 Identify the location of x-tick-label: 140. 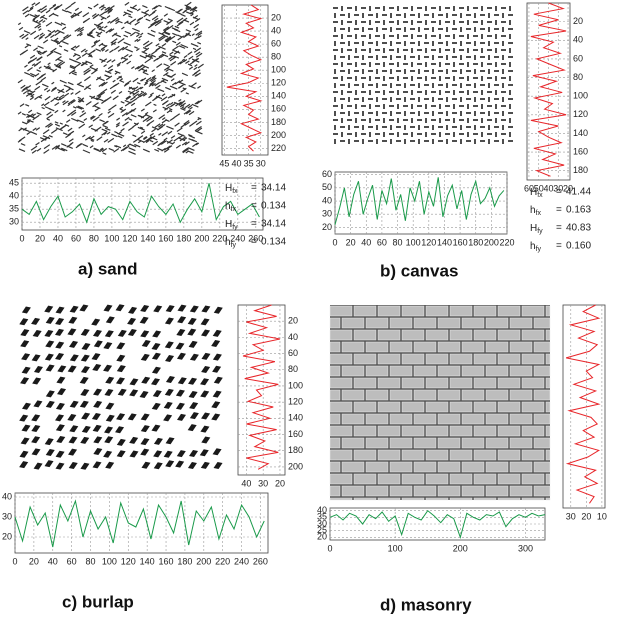
(147, 561).